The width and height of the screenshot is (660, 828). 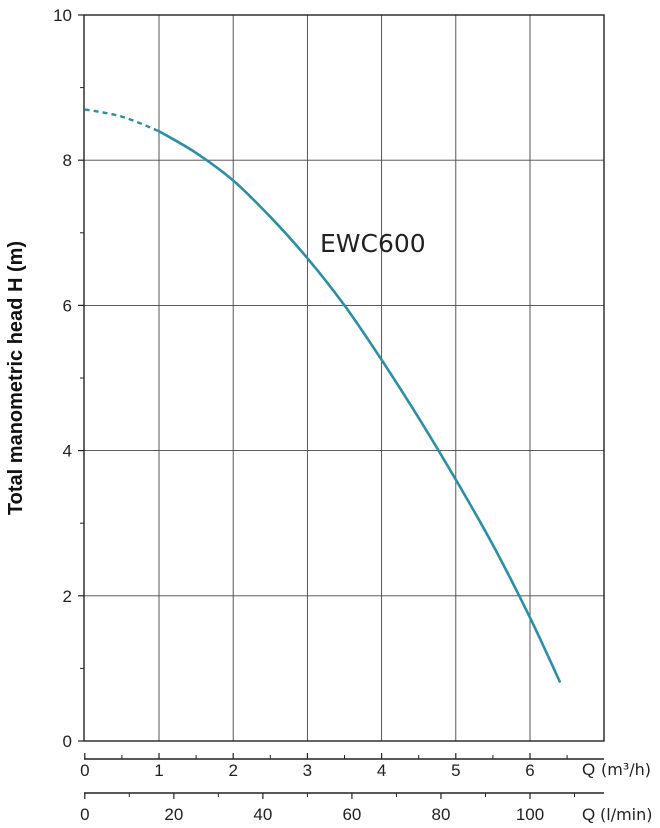 What do you see at coordinates (626, 769) in the screenshot?
I see `x-axis-unit: (m³/h)` at bounding box center [626, 769].